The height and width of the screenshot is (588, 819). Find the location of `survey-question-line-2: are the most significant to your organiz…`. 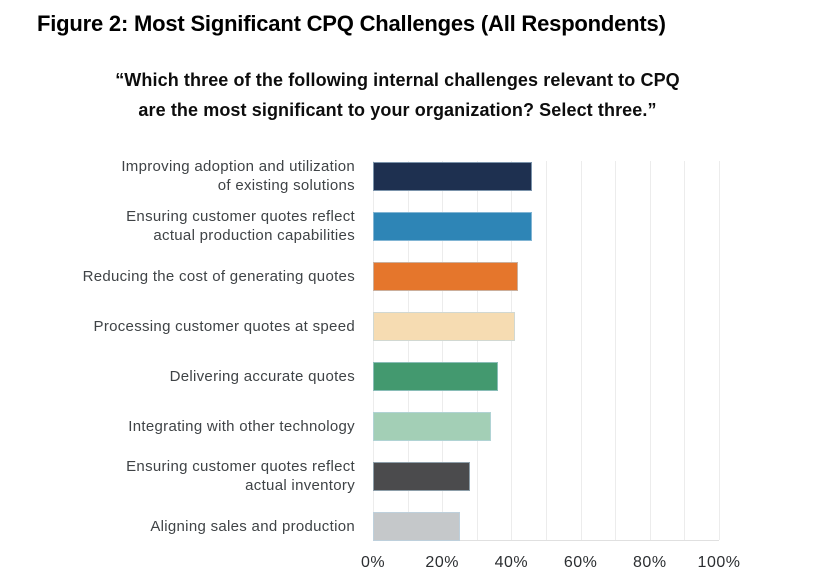

survey-question-line-2: are the most significant to your organiz… is located at coordinates (397, 110).